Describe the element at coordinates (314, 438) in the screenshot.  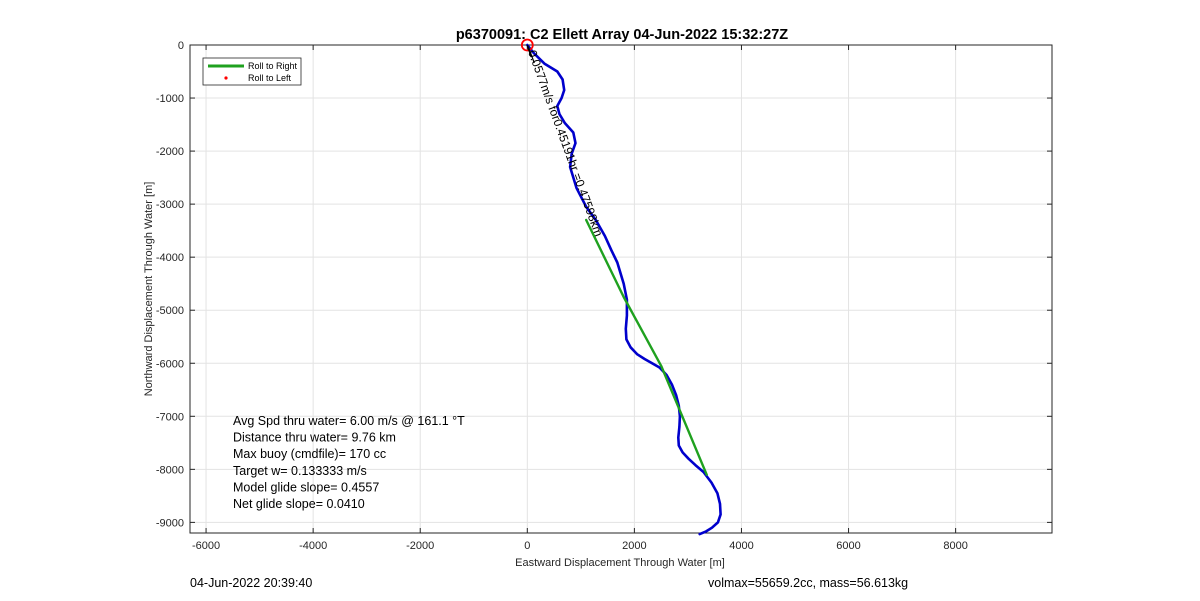
I see `stats-line: Distance thru water= 9.76 km` at that location.